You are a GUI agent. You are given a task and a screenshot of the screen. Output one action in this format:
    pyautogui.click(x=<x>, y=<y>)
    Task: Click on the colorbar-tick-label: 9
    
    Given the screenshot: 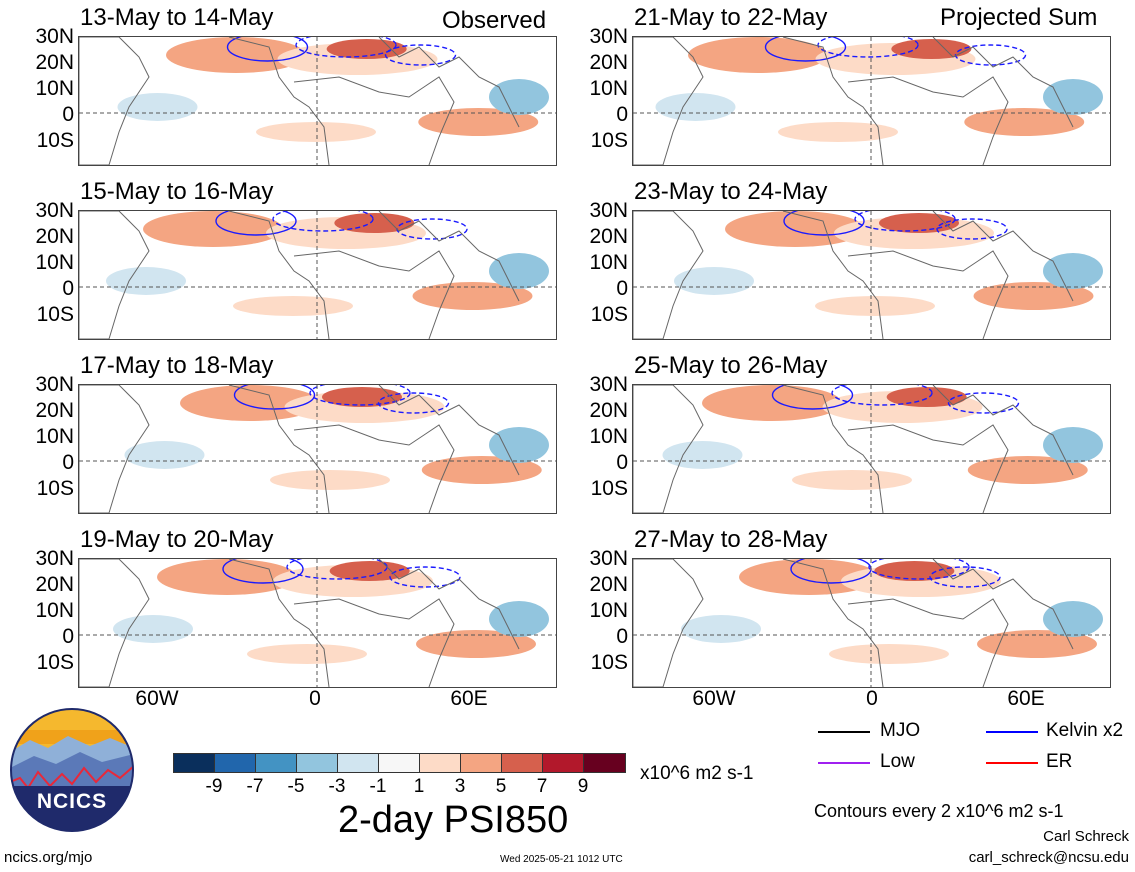 What is the action you would take?
    pyautogui.click(x=583, y=786)
    